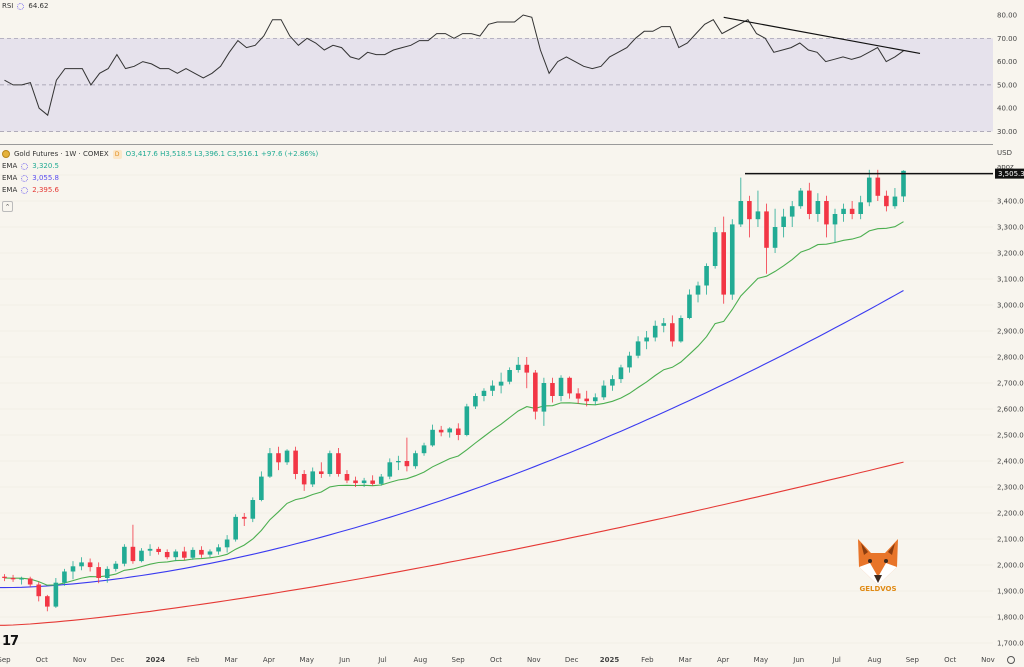 The width and height of the screenshot is (1024, 667). I want to click on symbol-title: Gold Futures · 1W · COMEX, so click(61, 154).